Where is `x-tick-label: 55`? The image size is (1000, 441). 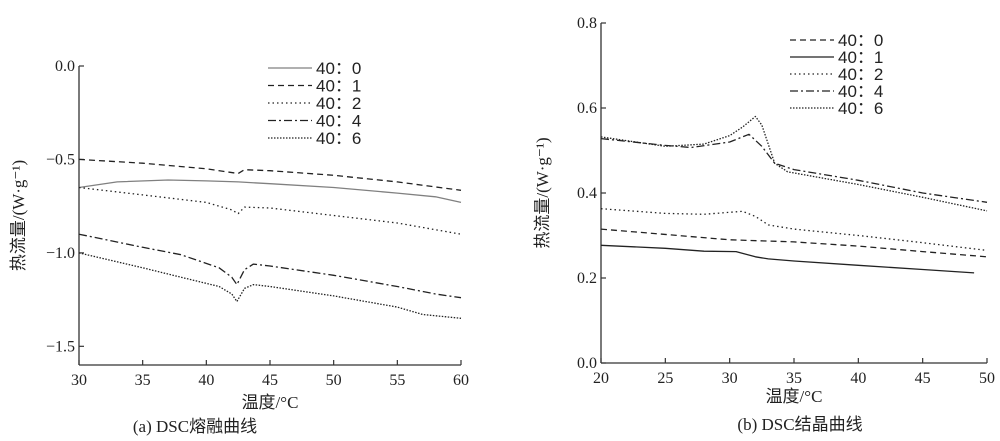 x-tick-label: 55 is located at coordinates (397, 380).